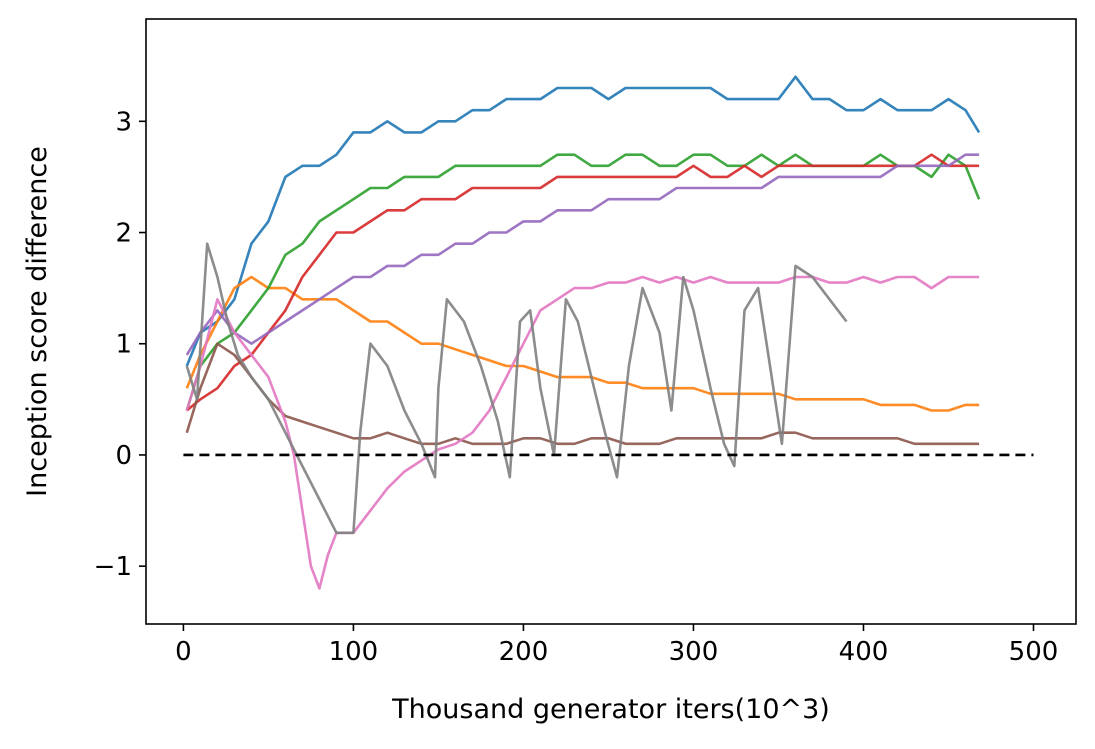 The width and height of the screenshot is (1095, 749). What do you see at coordinates (1034, 652) in the screenshot?
I see `x-tick-label: 500` at bounding box center [1034, 652].